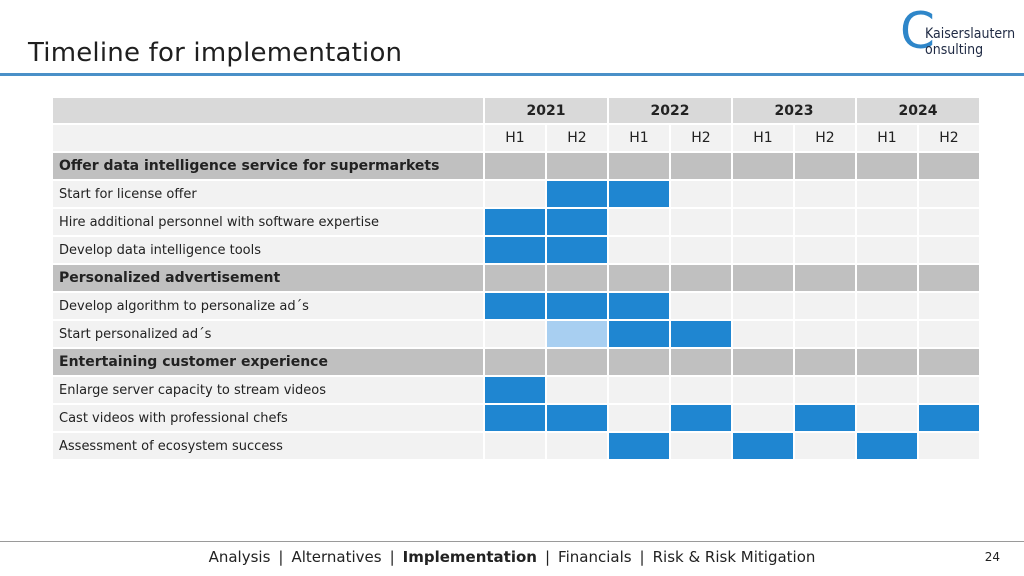 The width and height of the screenshot is (1024, 576). What do you see at coordinates (595, 557) in the screenshot?
I see `nav-item-financials: Financials` at bounding box center [595, 557].